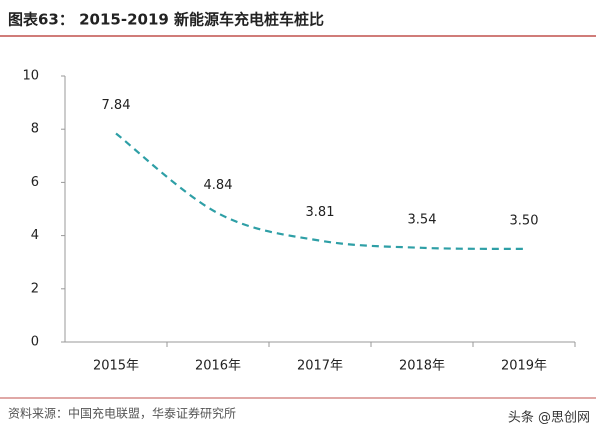 The image size is (596, 435). Describe the element at coordinates (122, 413) in the screenshot. I see `source-note: 资料来源：中国充电联盟，华泰证券研究所` at that location.